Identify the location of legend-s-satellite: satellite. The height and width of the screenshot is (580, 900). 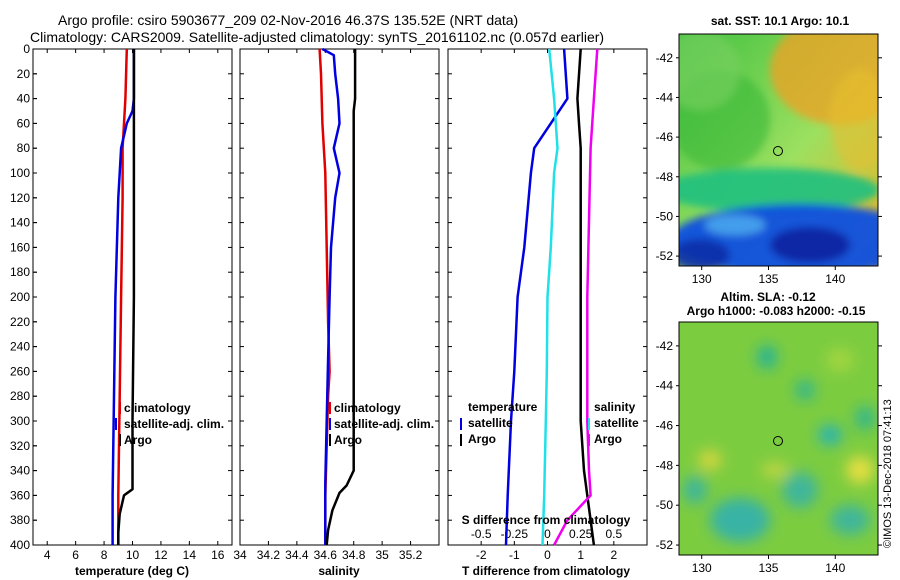
(616, 423).